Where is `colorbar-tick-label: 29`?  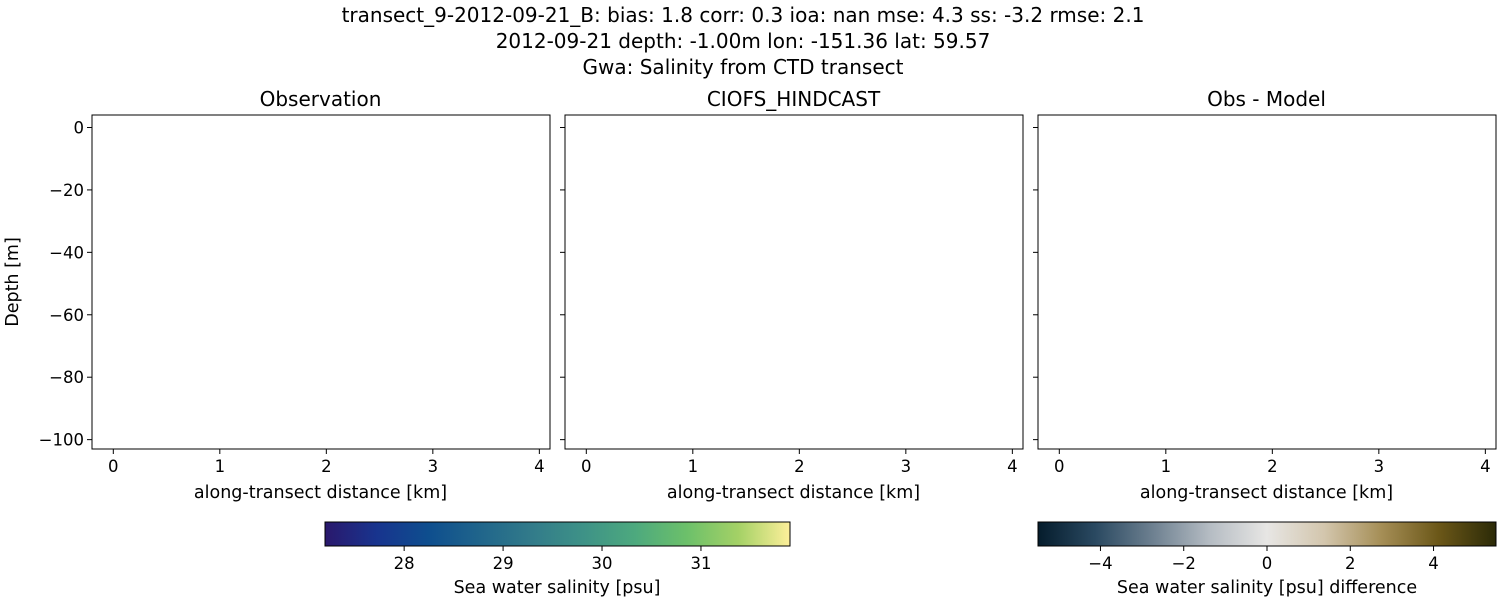
colorbar-tick-label: 29 is located at coordinates (503, 563).